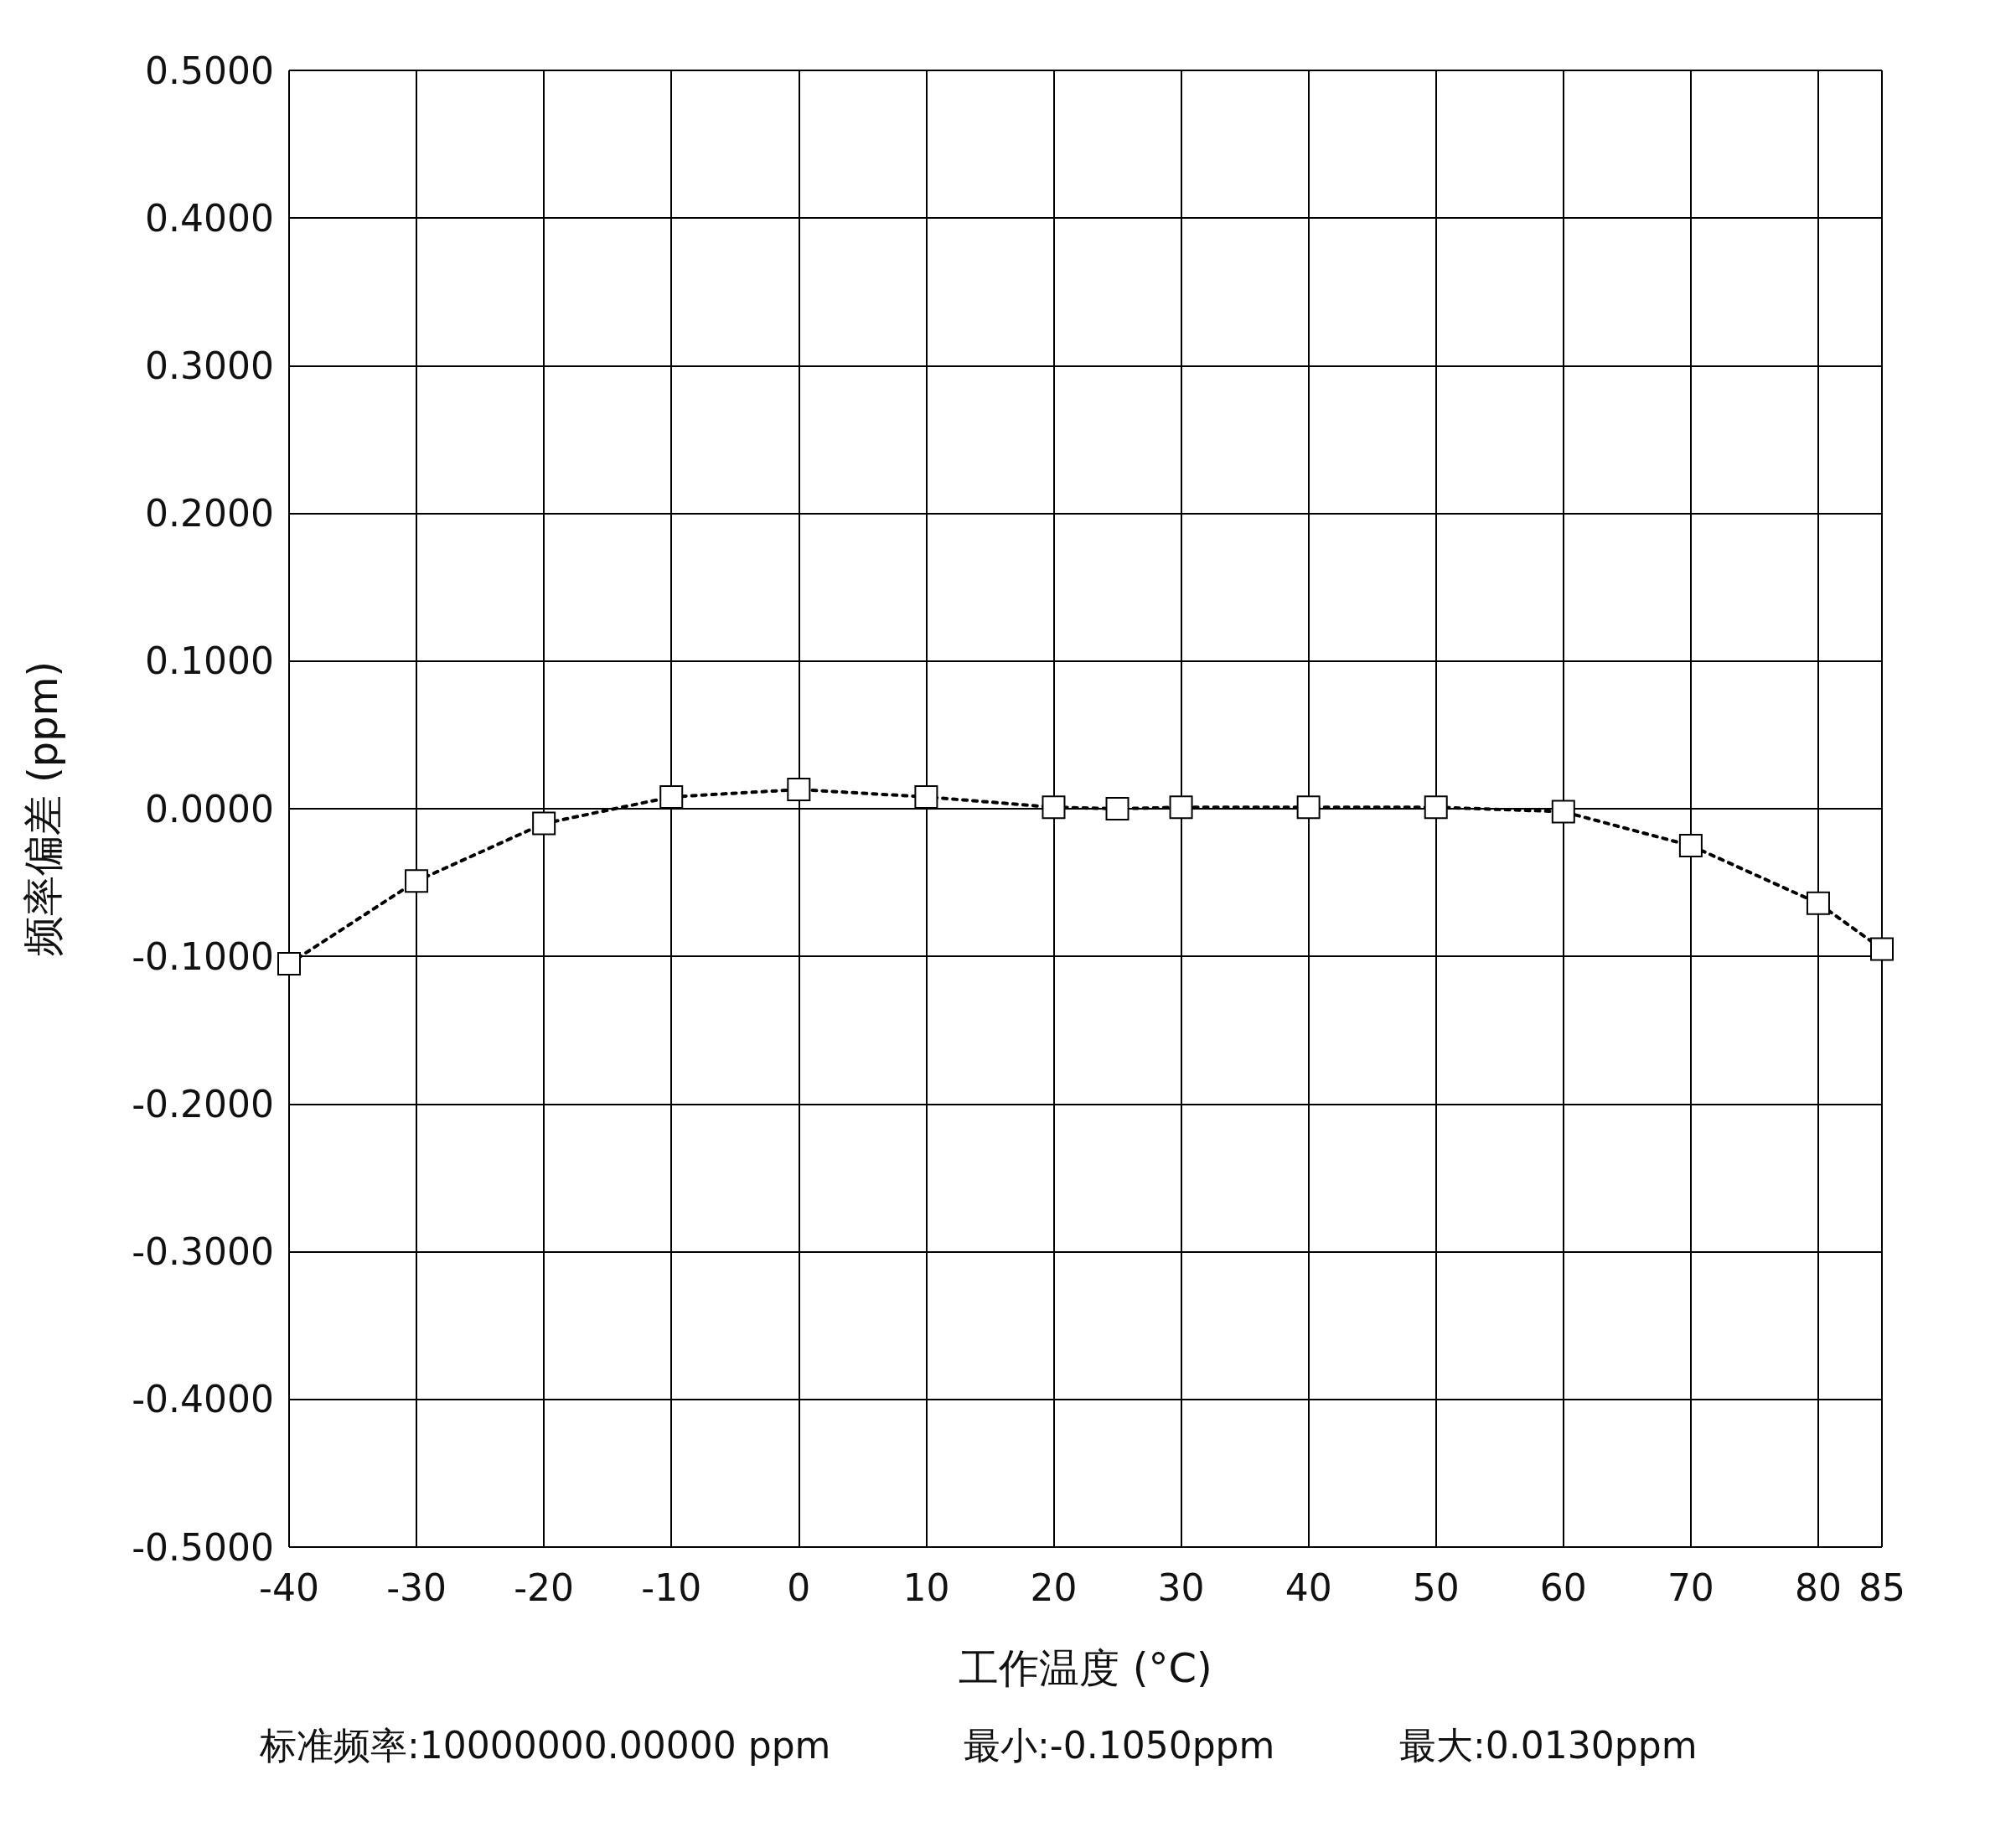  I want to click on text: 最小:-0.1050ppm, so click(1119, 1745).